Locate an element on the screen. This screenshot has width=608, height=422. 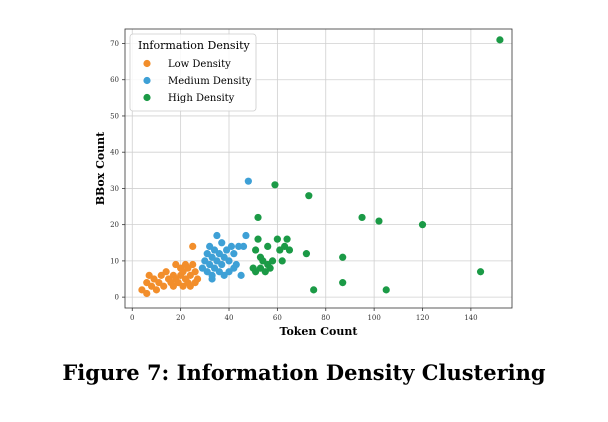
legend-marker-low-density is located at coordinates (147, 63).